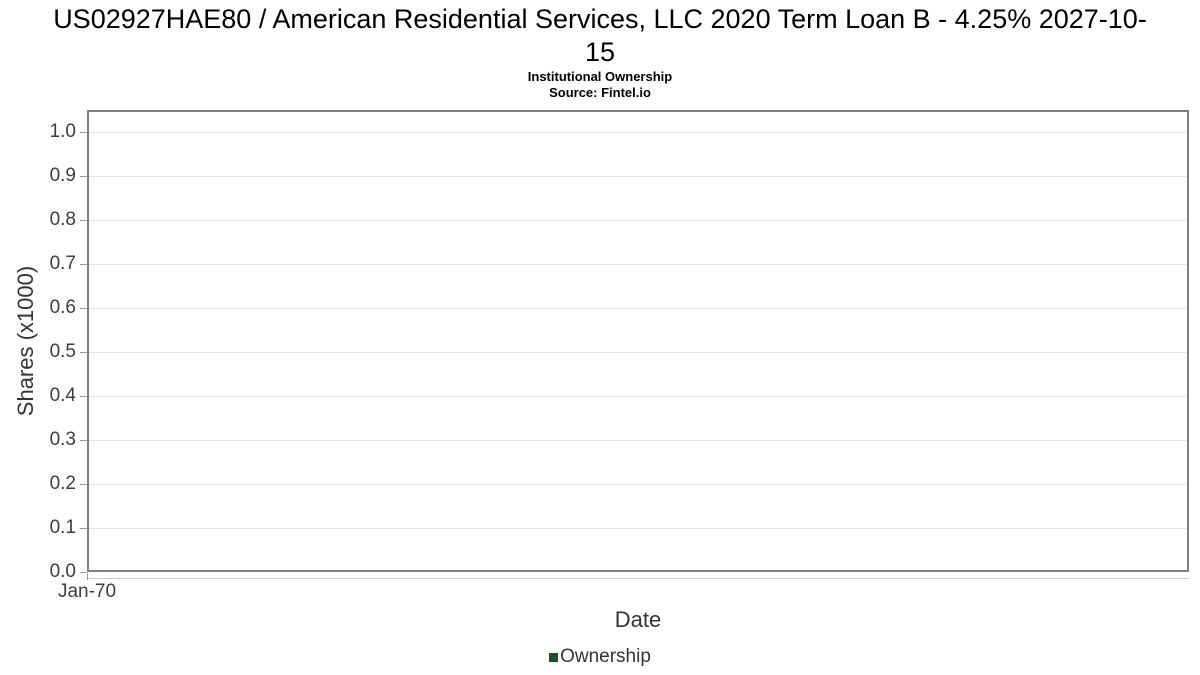 This screenshot has width=1200, height=675. Describe the element at coordinates (83, 132) in the screenshot. I see `y-tick-mark-1.0` at that location.